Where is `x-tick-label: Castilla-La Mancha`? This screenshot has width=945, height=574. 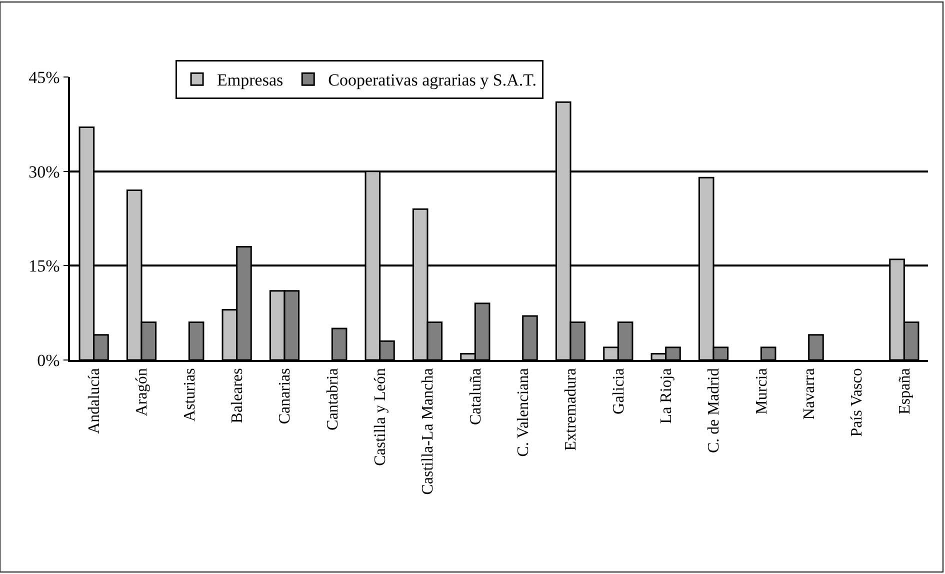
x-tick-label: Castilla-La Mancha is located at coordinates (428, 431).